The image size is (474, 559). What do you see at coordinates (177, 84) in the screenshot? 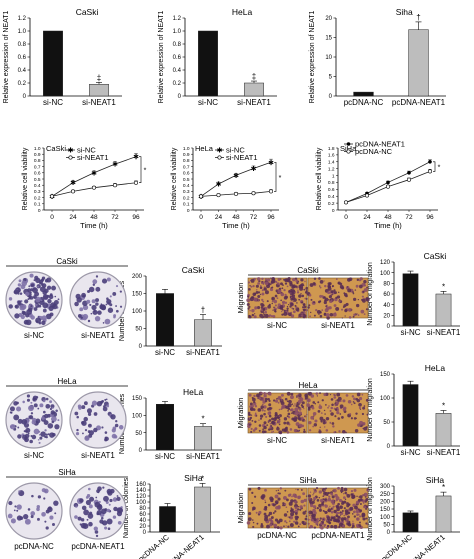
I see `y-tick-label: 0.2` at bounding box center [177, 84].